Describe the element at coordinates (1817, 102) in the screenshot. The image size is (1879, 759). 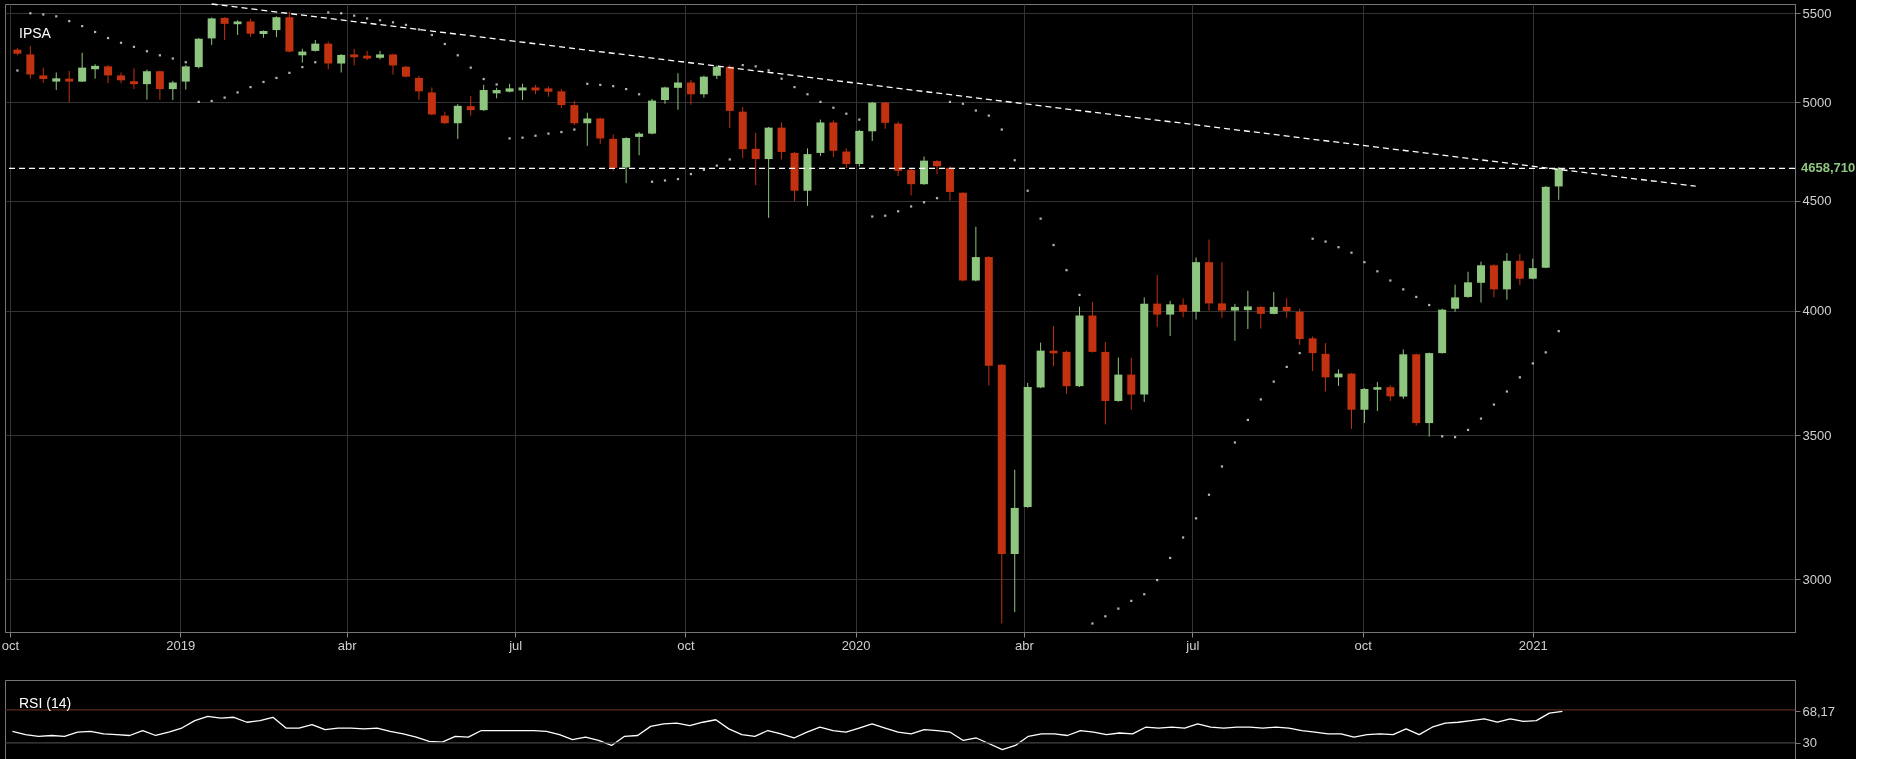
I see `y-tick-label: 5000` at that location.